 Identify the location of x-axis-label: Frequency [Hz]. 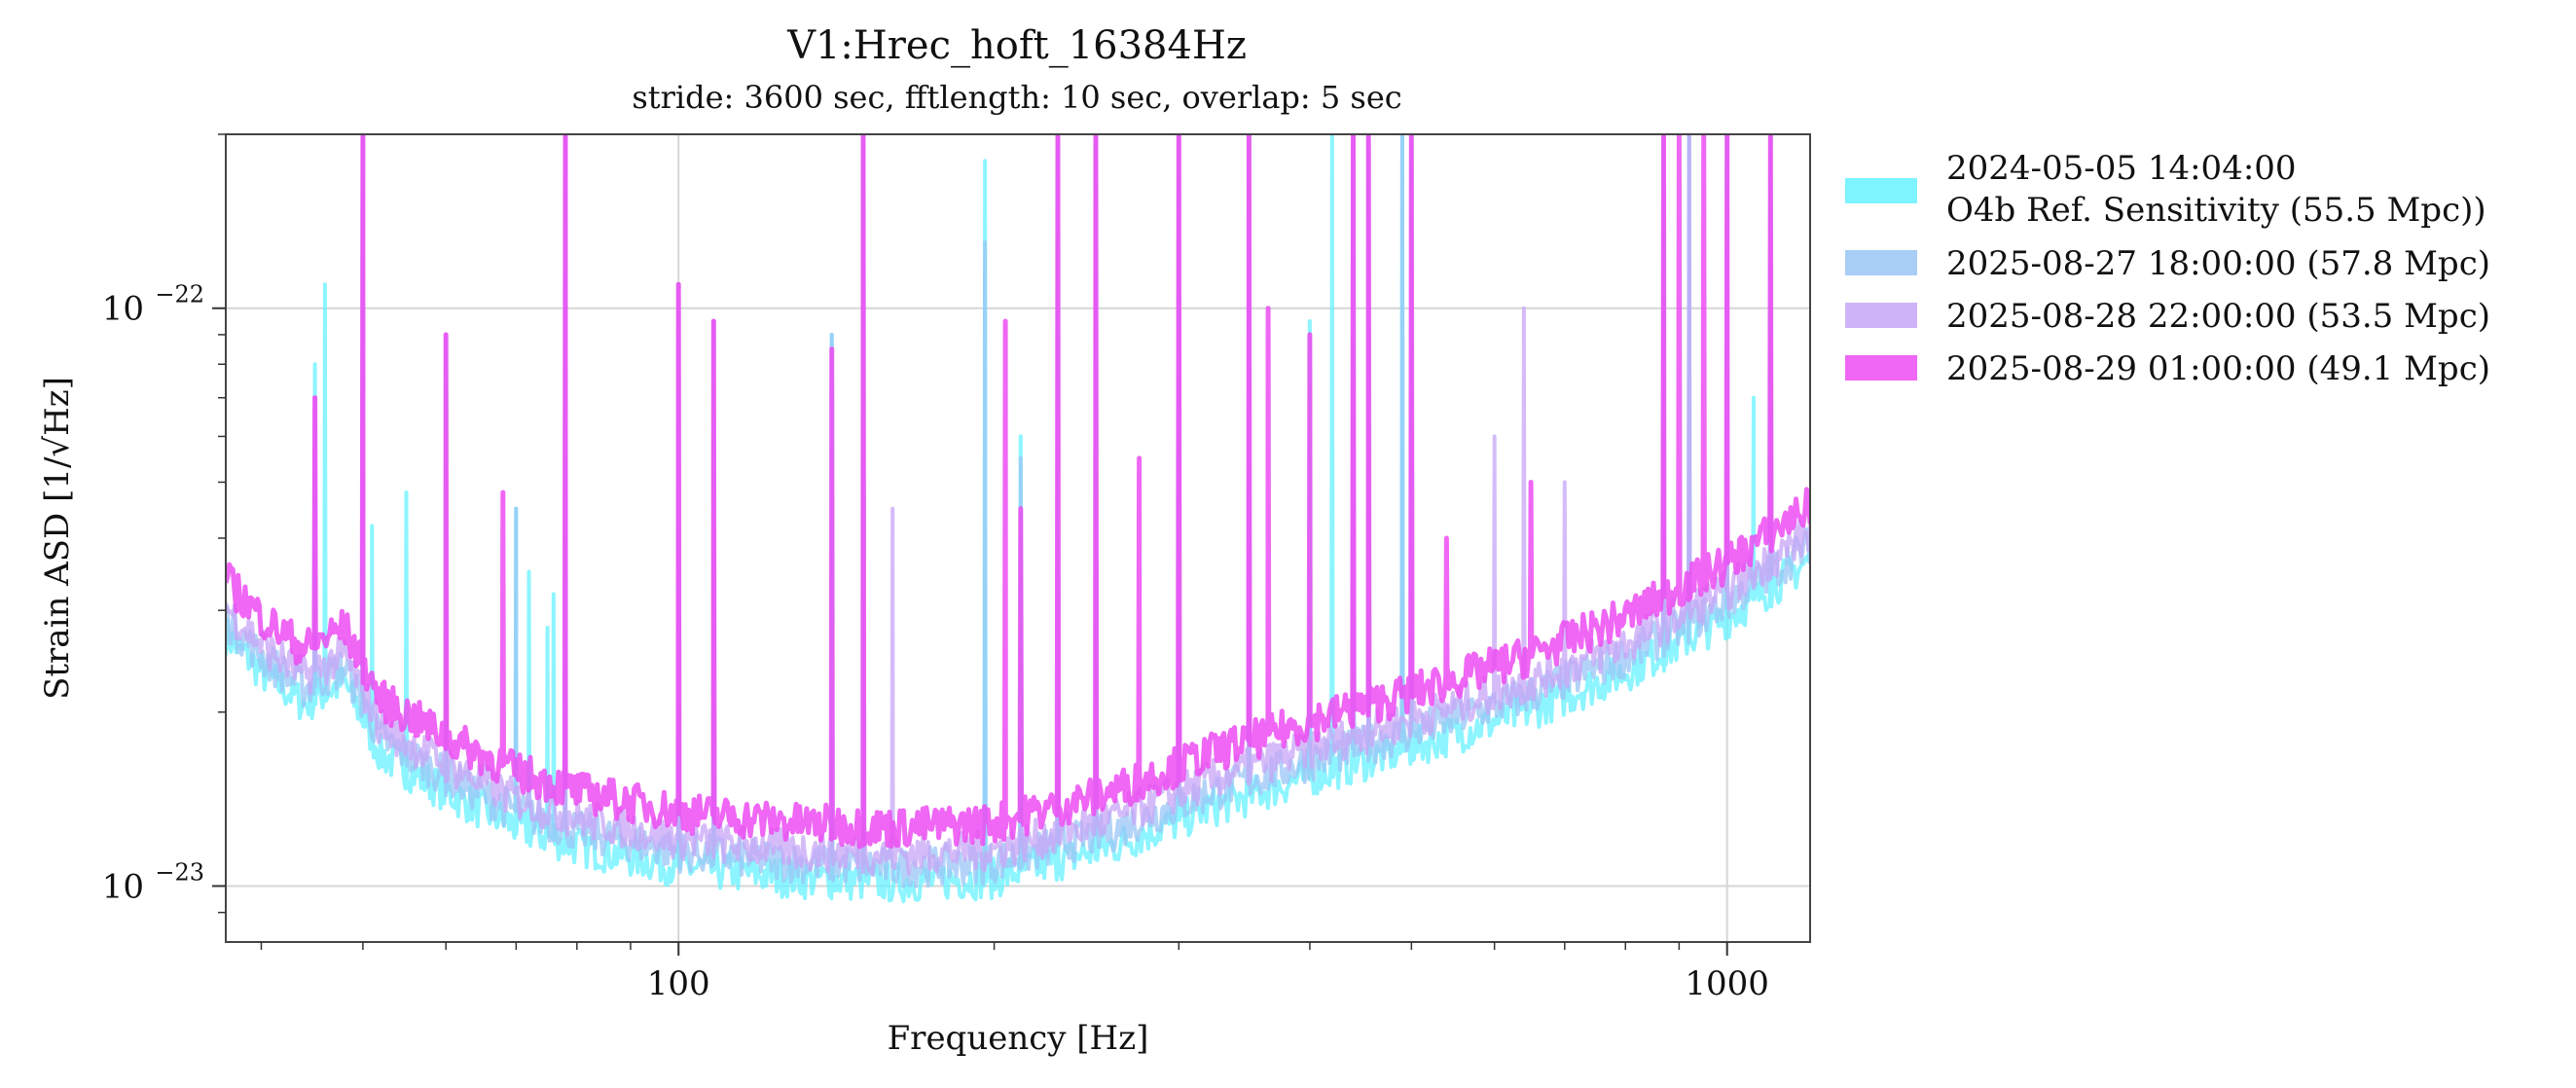
(1018, 1038).